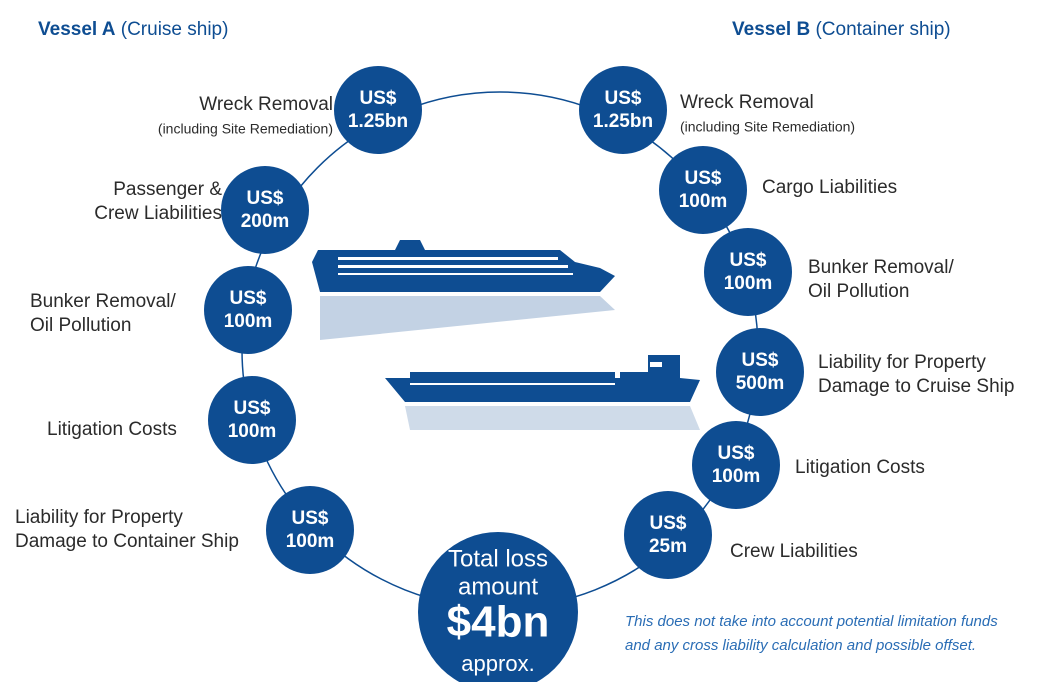 Image resolution: width=1045 pixels, height=682 pixels. I want to click on vessel-b-header: Vessel B (Container ship), so click(841, 29).